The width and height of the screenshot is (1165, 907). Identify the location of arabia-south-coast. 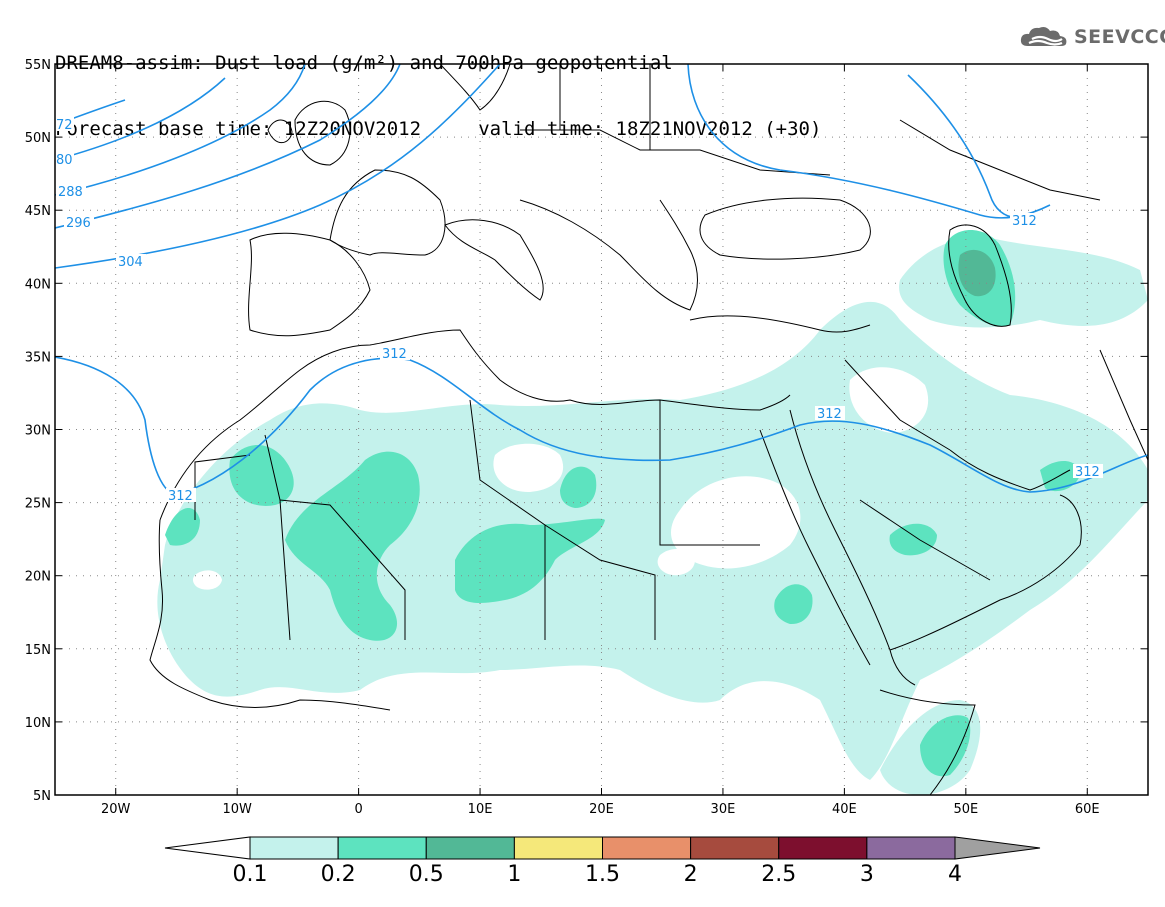
(985, 597).